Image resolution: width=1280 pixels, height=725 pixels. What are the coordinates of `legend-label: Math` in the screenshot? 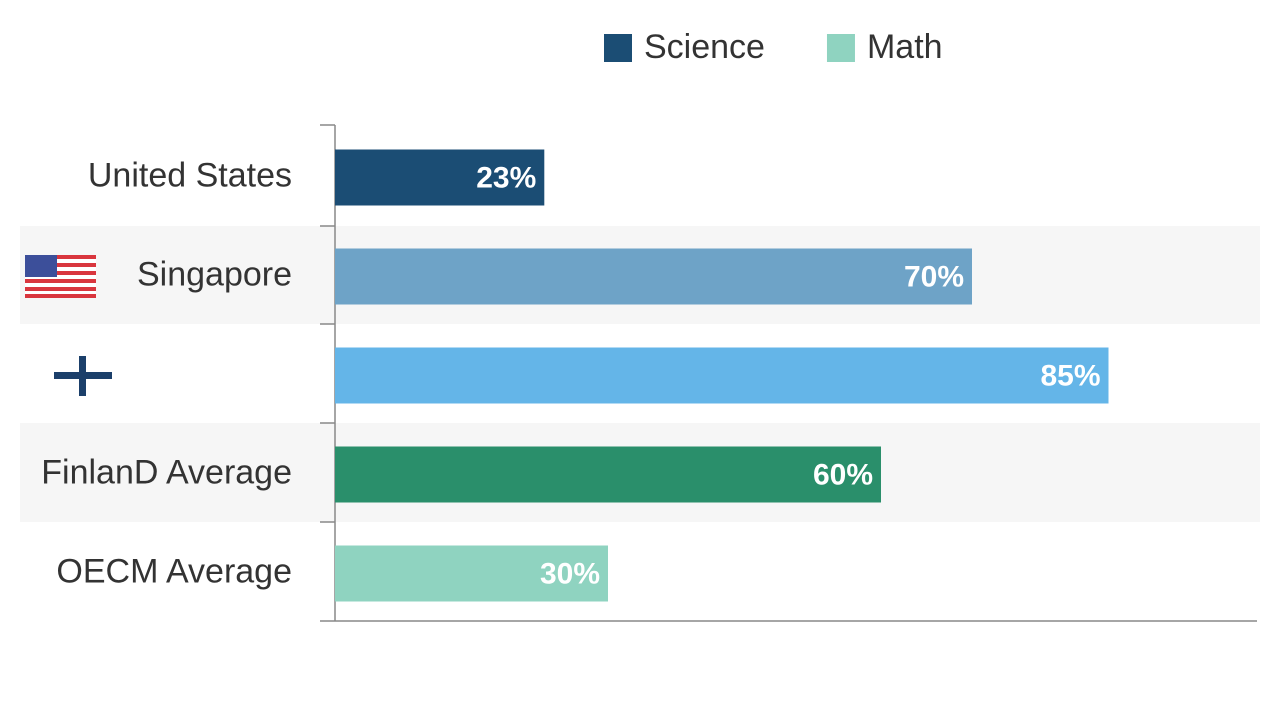 It's located at (905, 47).